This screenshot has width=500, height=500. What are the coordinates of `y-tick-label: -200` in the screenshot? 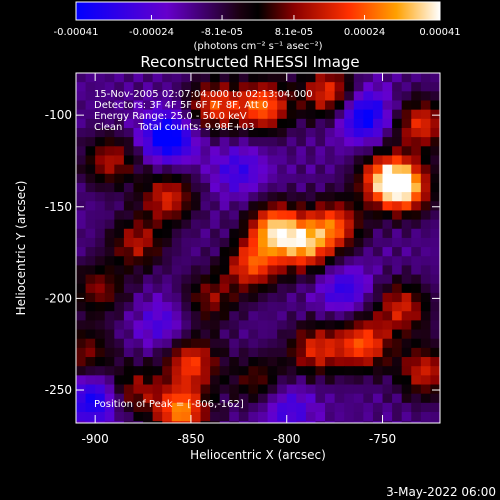 It's located at (58, 298).